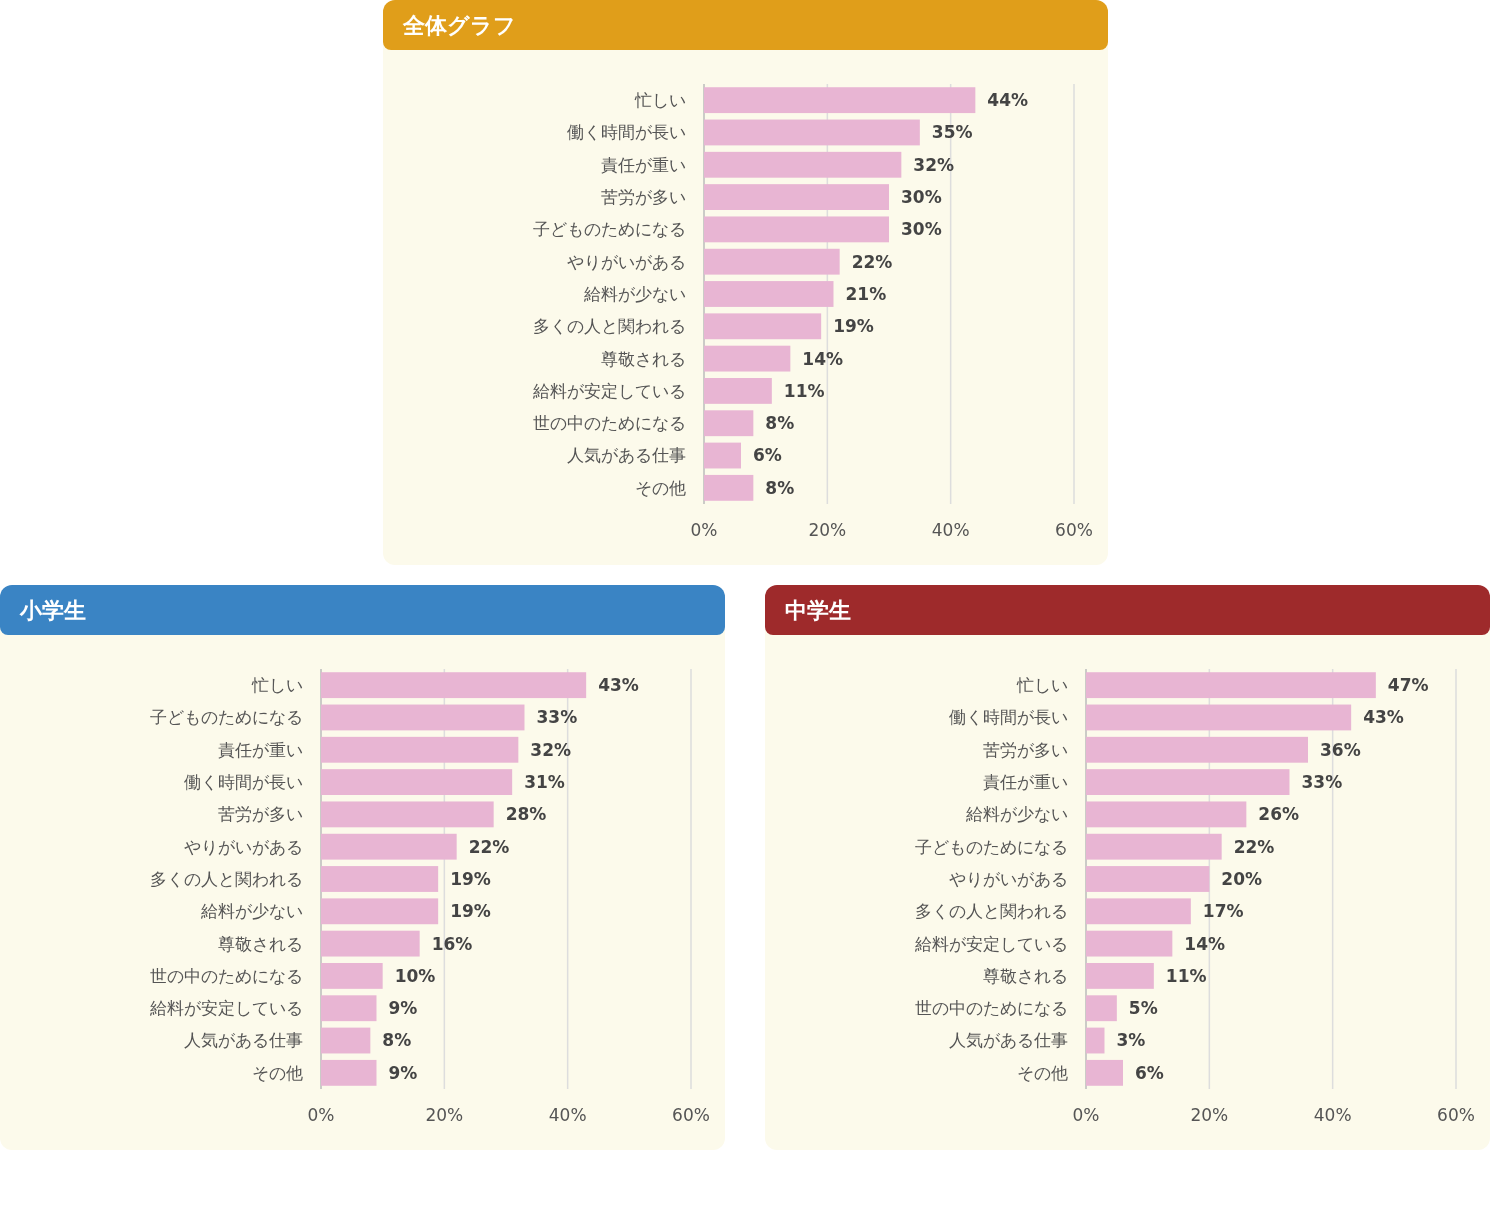  I want to click on data-label: 26%, so click(1279, 814).